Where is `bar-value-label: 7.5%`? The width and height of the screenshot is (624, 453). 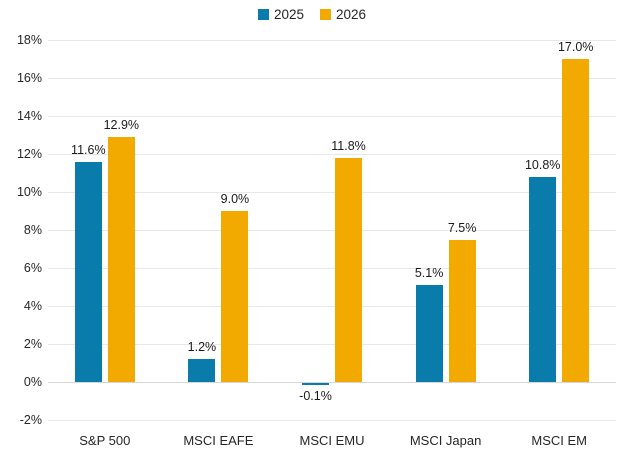
bar-value-label: 7.5% is located at coordinates (462, 227).